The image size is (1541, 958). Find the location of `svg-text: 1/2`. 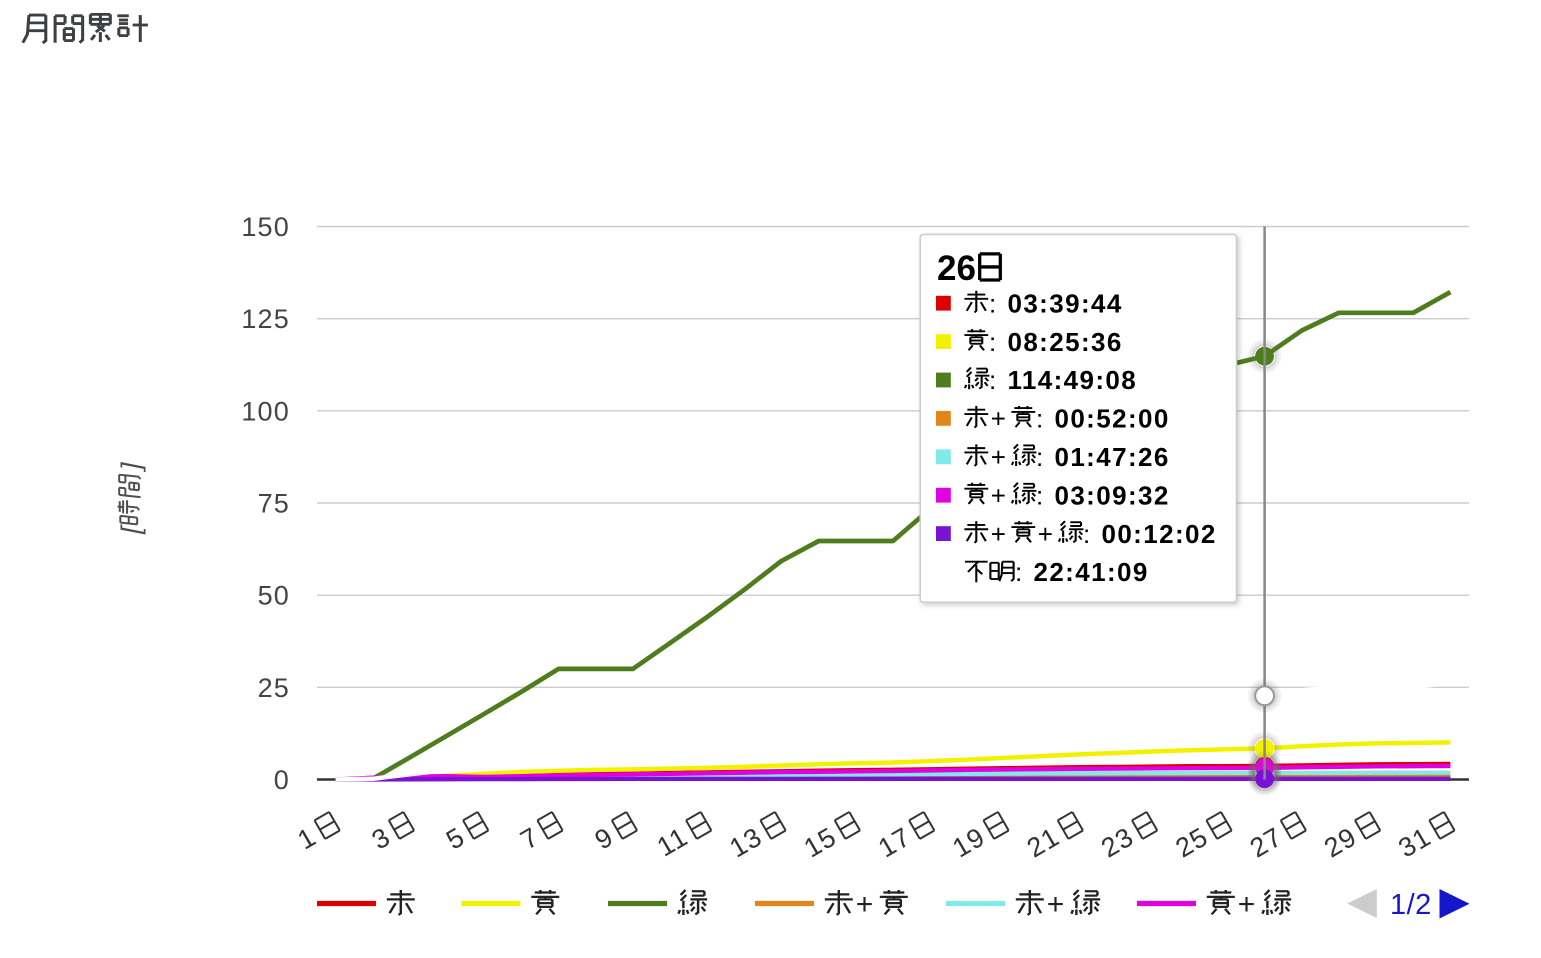

svg-text: 1/2 is located at coordinates (1411, 905).